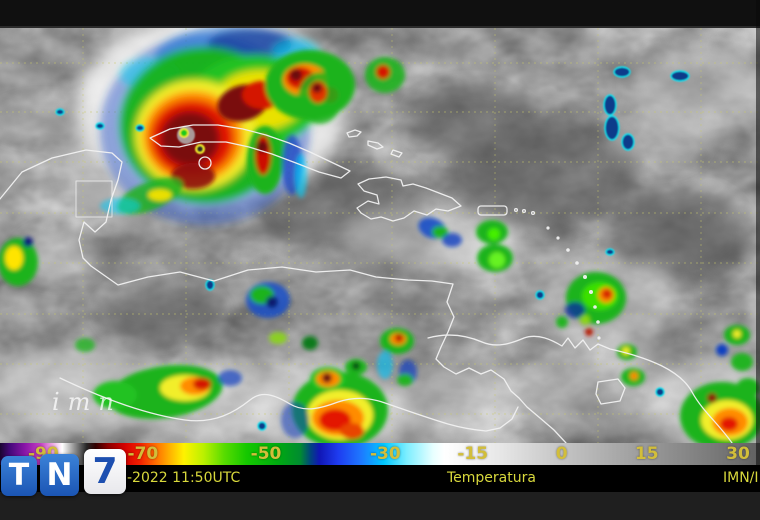  What do you see at coordinates (738, 454) in the screenshot?
I see `colorbar-tick: 30` at bounding box center [738, 454].